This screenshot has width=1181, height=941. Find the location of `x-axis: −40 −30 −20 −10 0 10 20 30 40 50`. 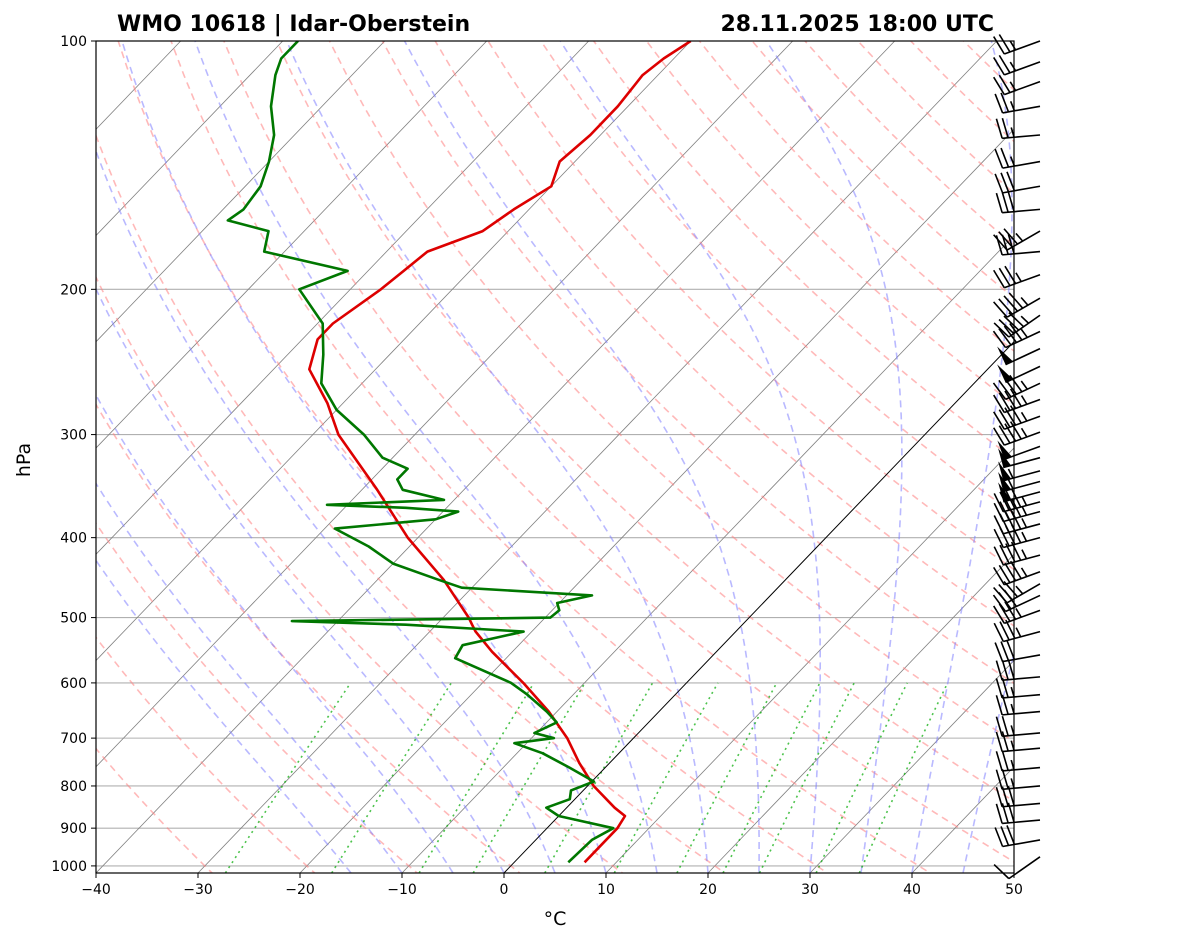

x-axis: −40 −30 −20 −10 0 10 20 30 40 50 is located at coordinates (552, 885).